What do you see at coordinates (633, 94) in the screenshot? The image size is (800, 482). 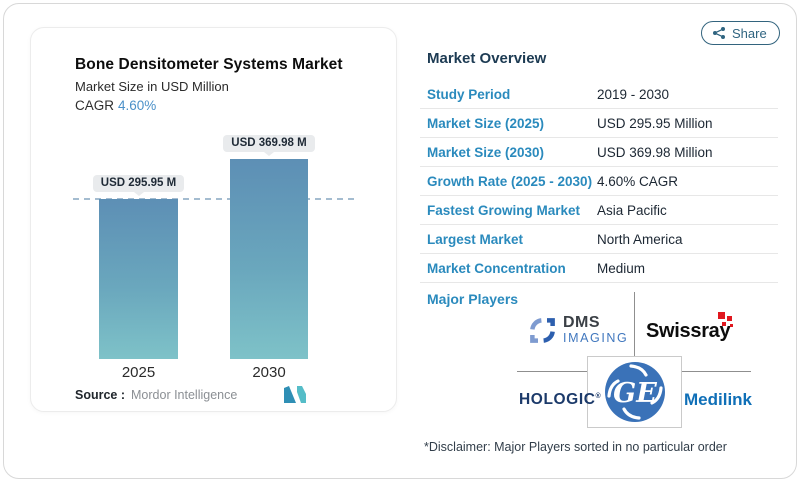 I see `row-value: 2019 - 2030` at bounding box center [633, 94].